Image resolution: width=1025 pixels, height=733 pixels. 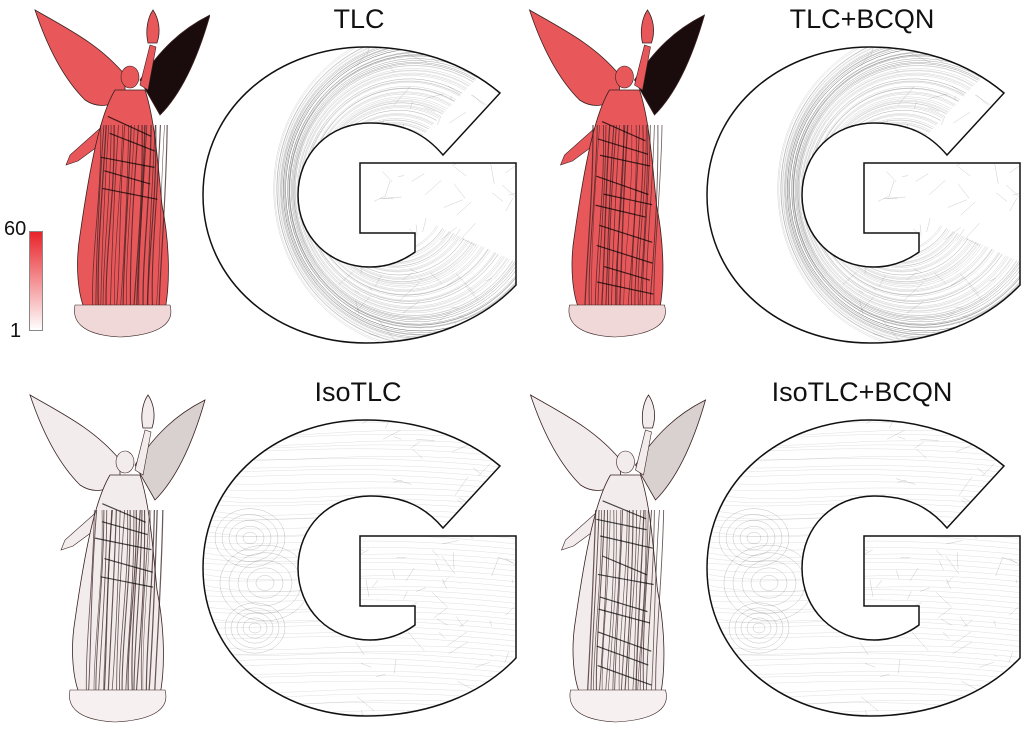 I want to click on statue-tlc-bcqn, so click(x=614, y=172).